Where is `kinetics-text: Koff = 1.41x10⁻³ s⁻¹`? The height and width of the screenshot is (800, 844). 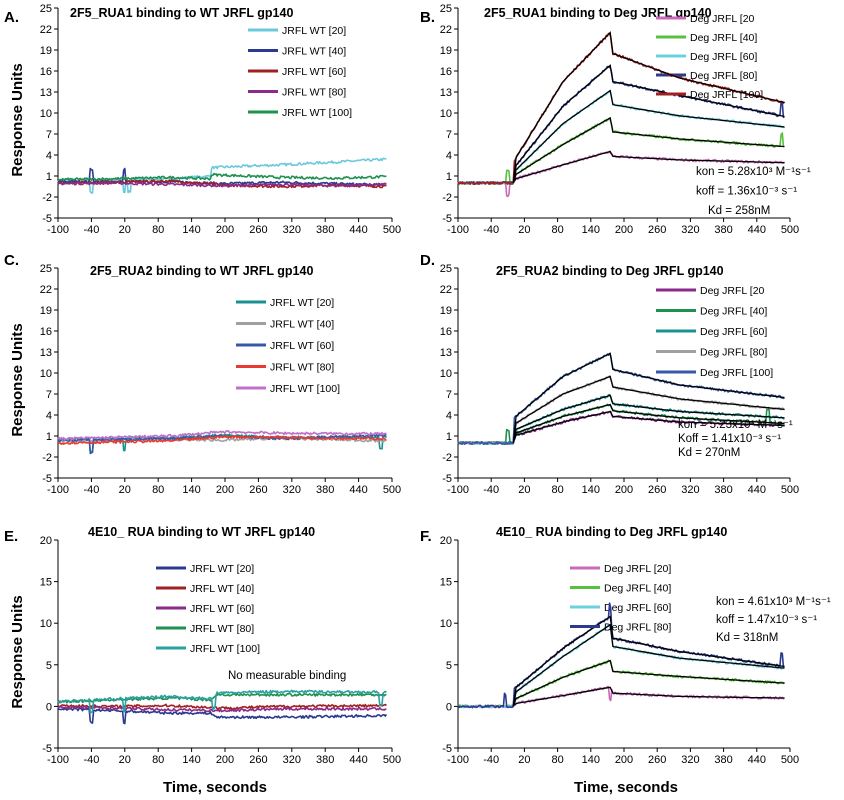 kinetics-text: Koff = 1.41x10⁻³ s⁻¹ is located at coordinates (729, 439).